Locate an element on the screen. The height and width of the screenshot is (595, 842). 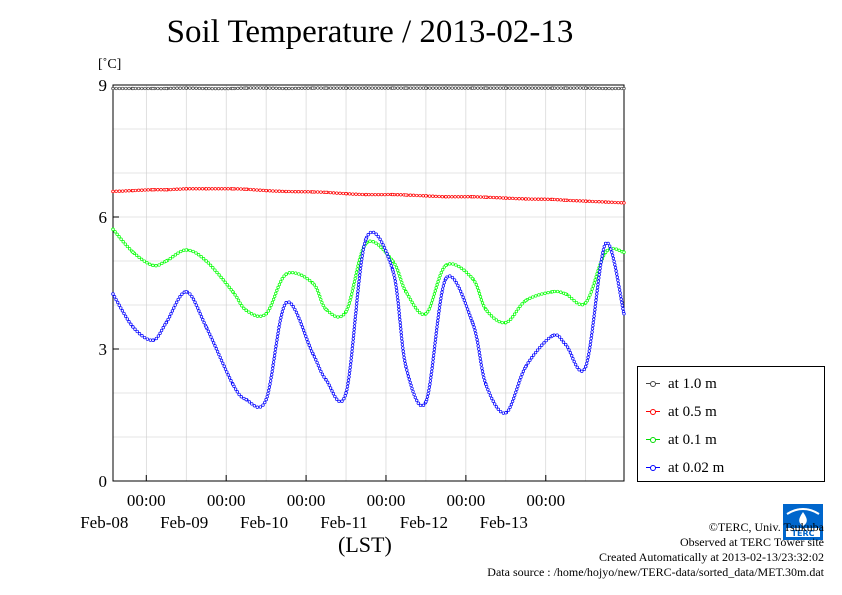
x-tick-label: 00:00 is located at coordinates (226, 500).